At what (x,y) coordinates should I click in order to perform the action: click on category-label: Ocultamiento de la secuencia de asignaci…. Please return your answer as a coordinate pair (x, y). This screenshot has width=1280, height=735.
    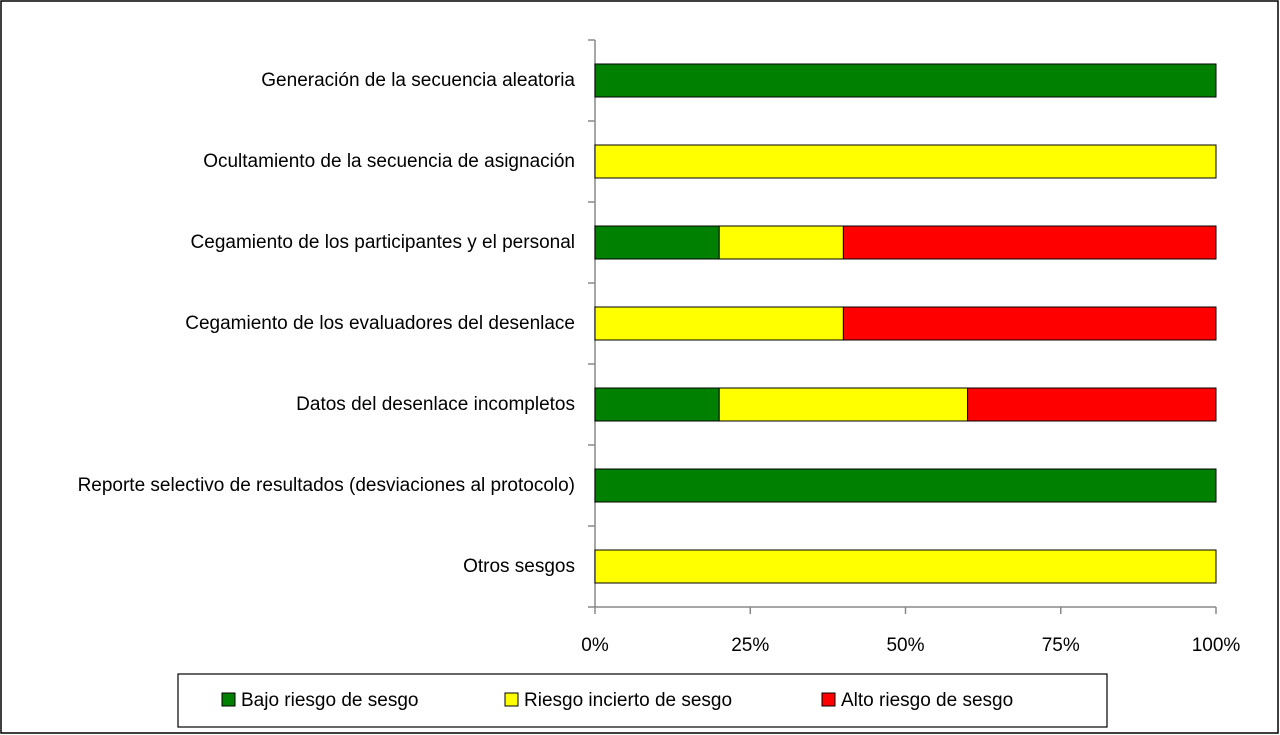
    Looking at the image, I should click on (297, 161).